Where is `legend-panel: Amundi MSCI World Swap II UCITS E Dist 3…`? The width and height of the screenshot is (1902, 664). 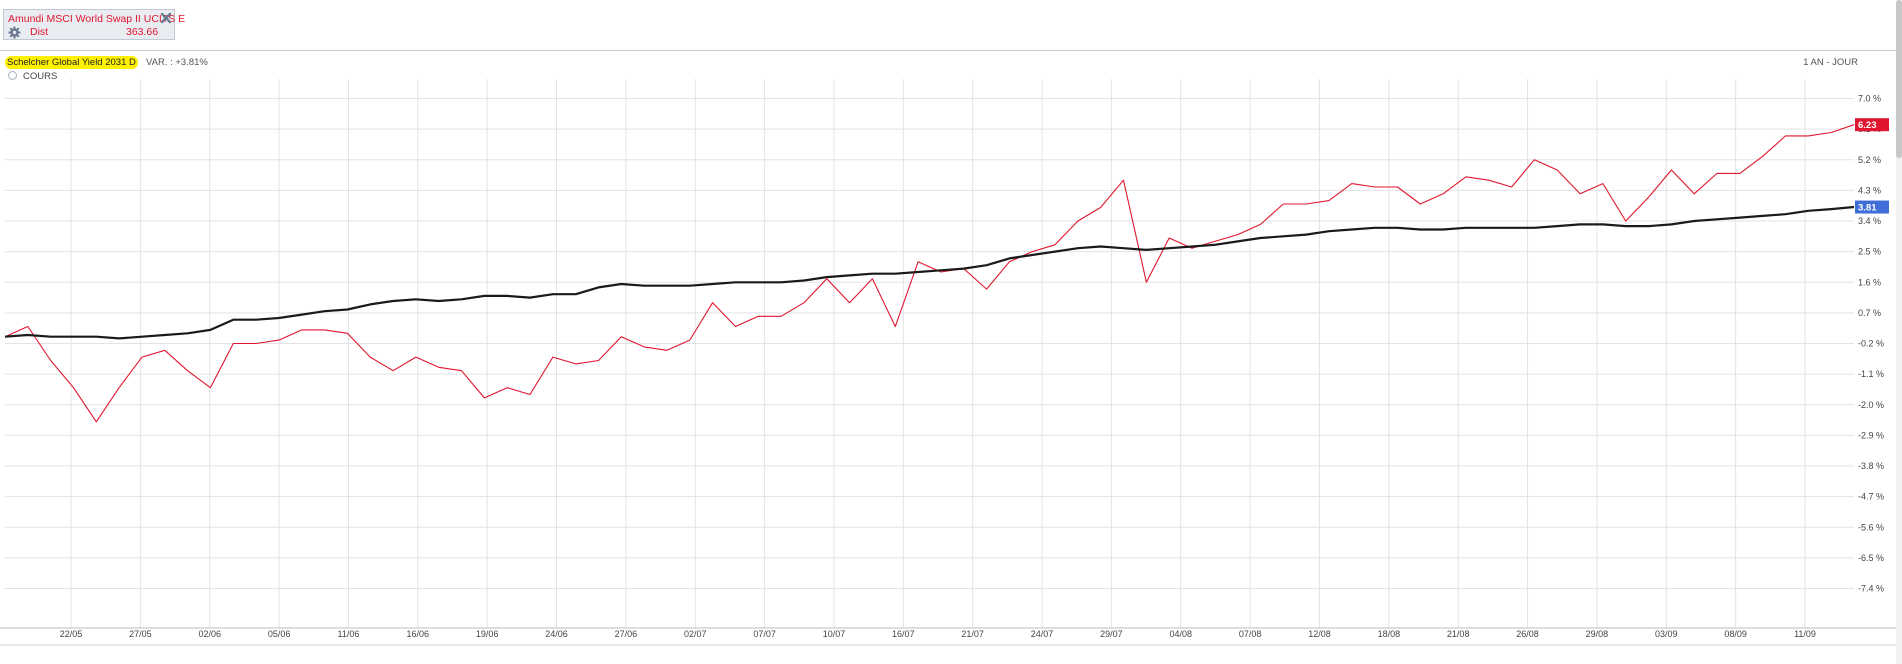
legend-panel: Amundi MSCI World Swap II UCITS E Dist 3… is located at coordinates (94, 24).